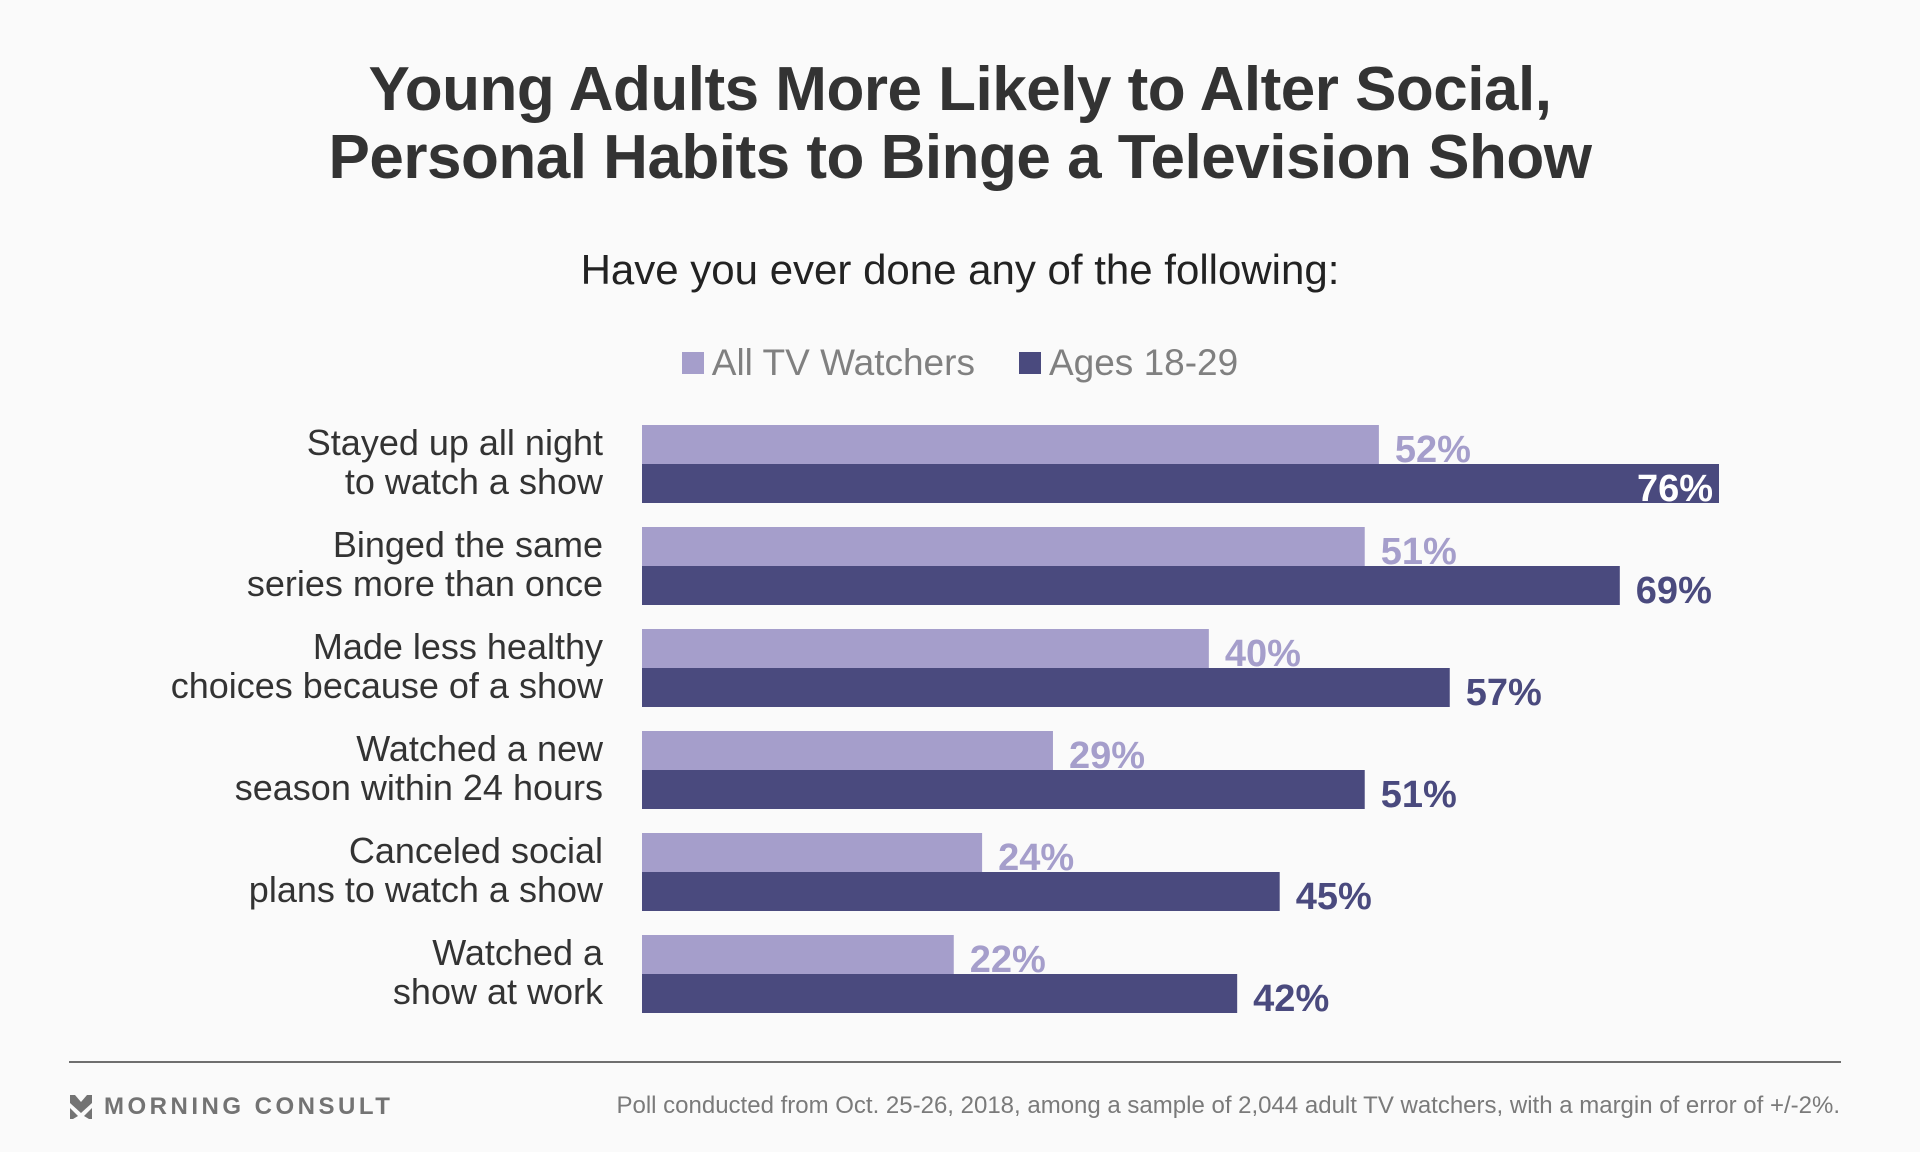  I want to click on value-label-young: 57%, so click(1504, 693).